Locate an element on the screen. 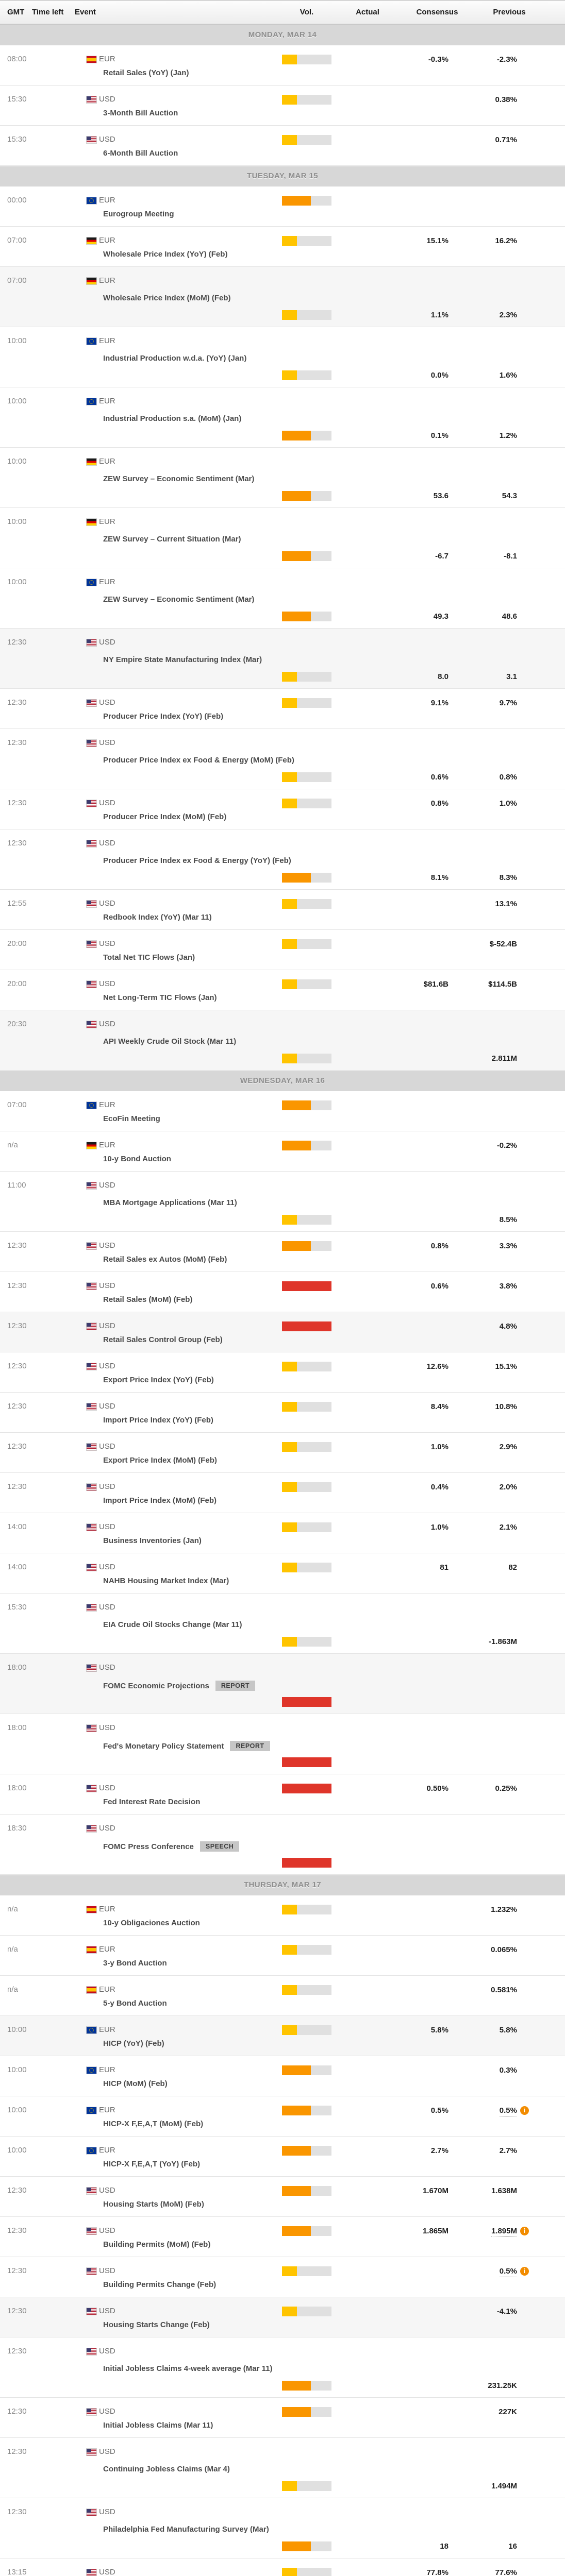 The height and width of the screenshot is (2576, 565). event-name: HICP (YoY) (Feb) is located at coordinates (133, 2043).